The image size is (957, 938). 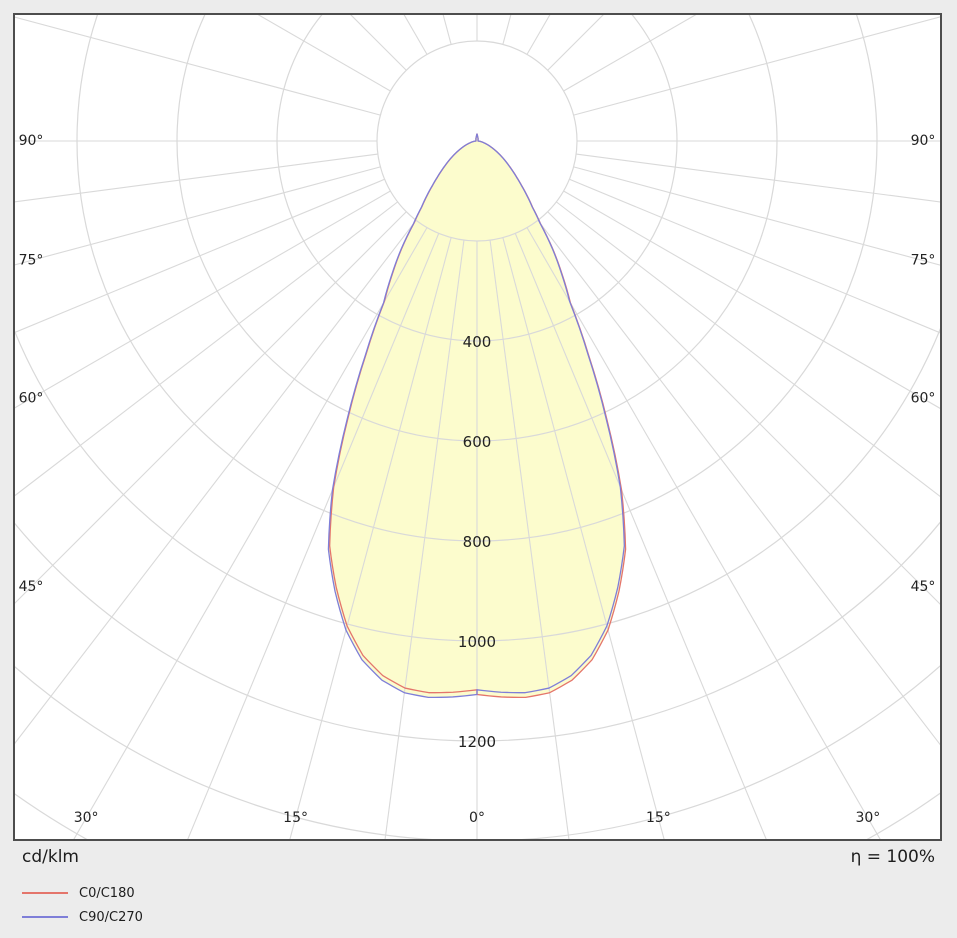 I want to click on angle-label-left: 75°, so click(x=31, y=261).